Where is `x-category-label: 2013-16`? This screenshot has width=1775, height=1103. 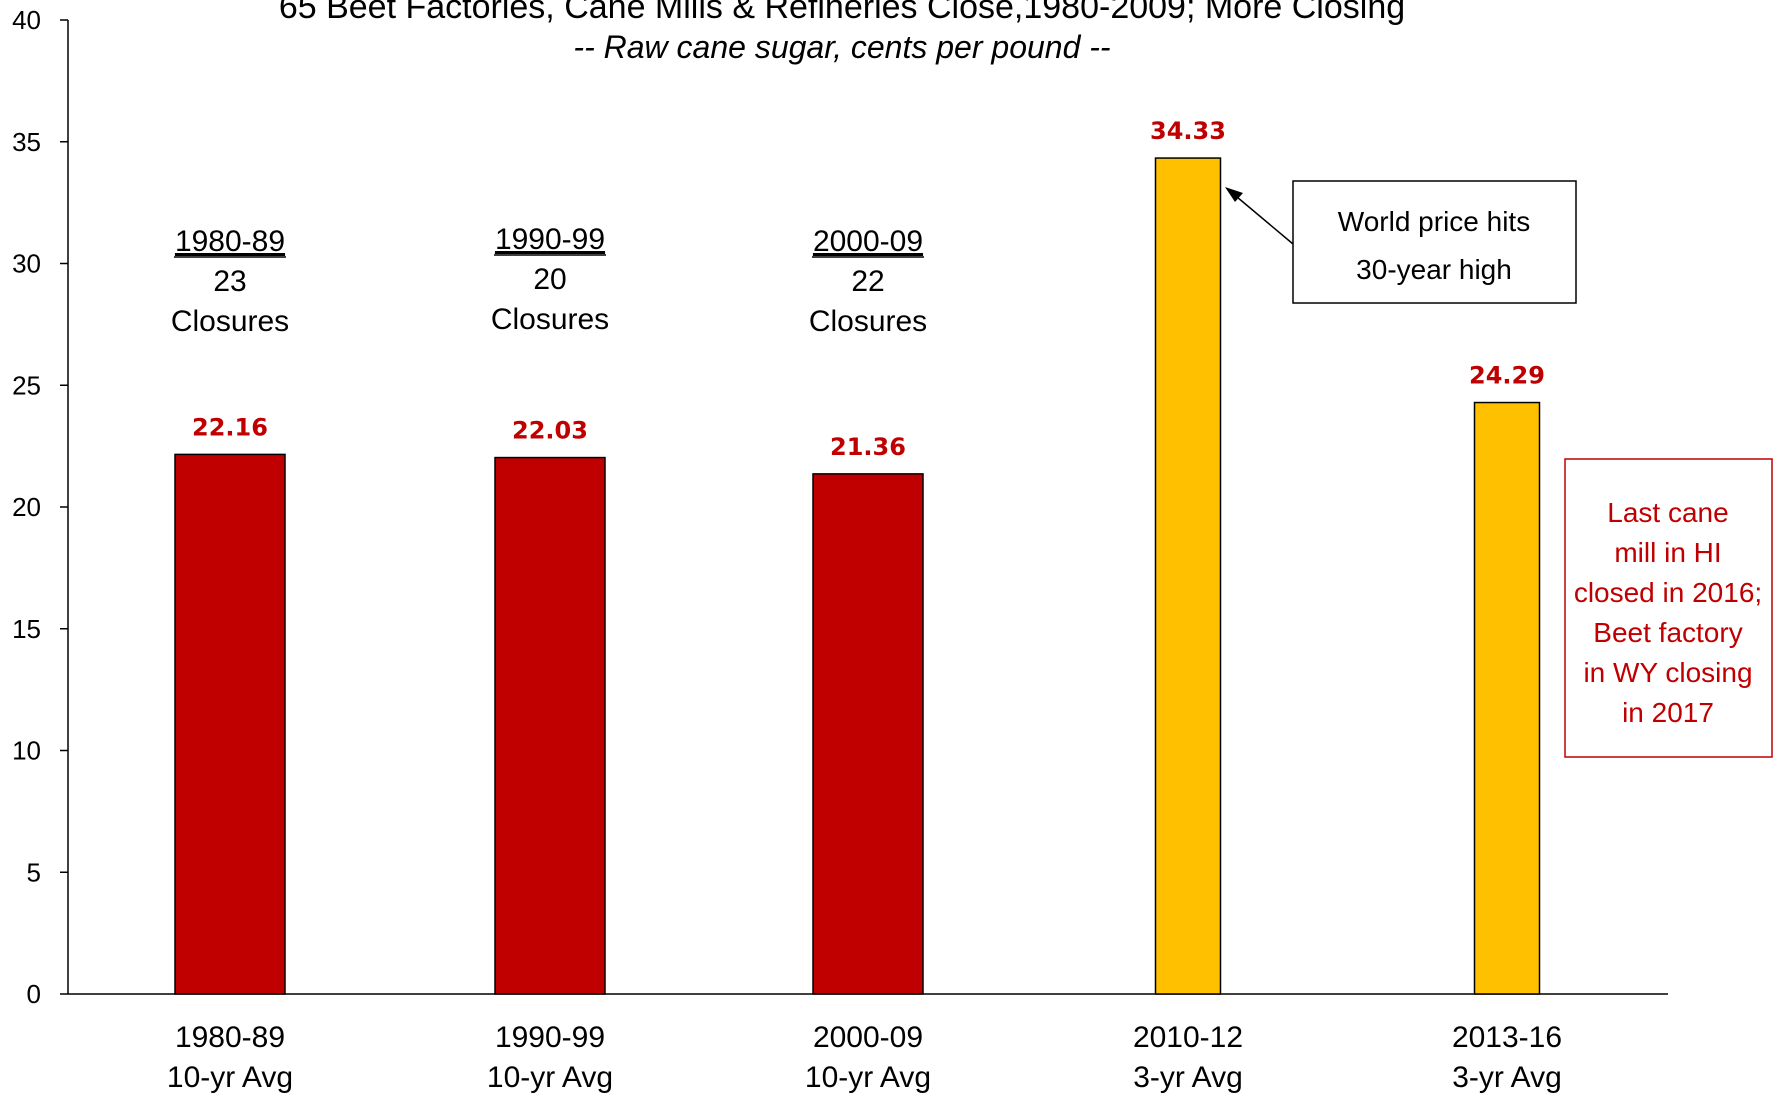 x-category-label: 2013-16 is located at coordinates (1507, 1037).